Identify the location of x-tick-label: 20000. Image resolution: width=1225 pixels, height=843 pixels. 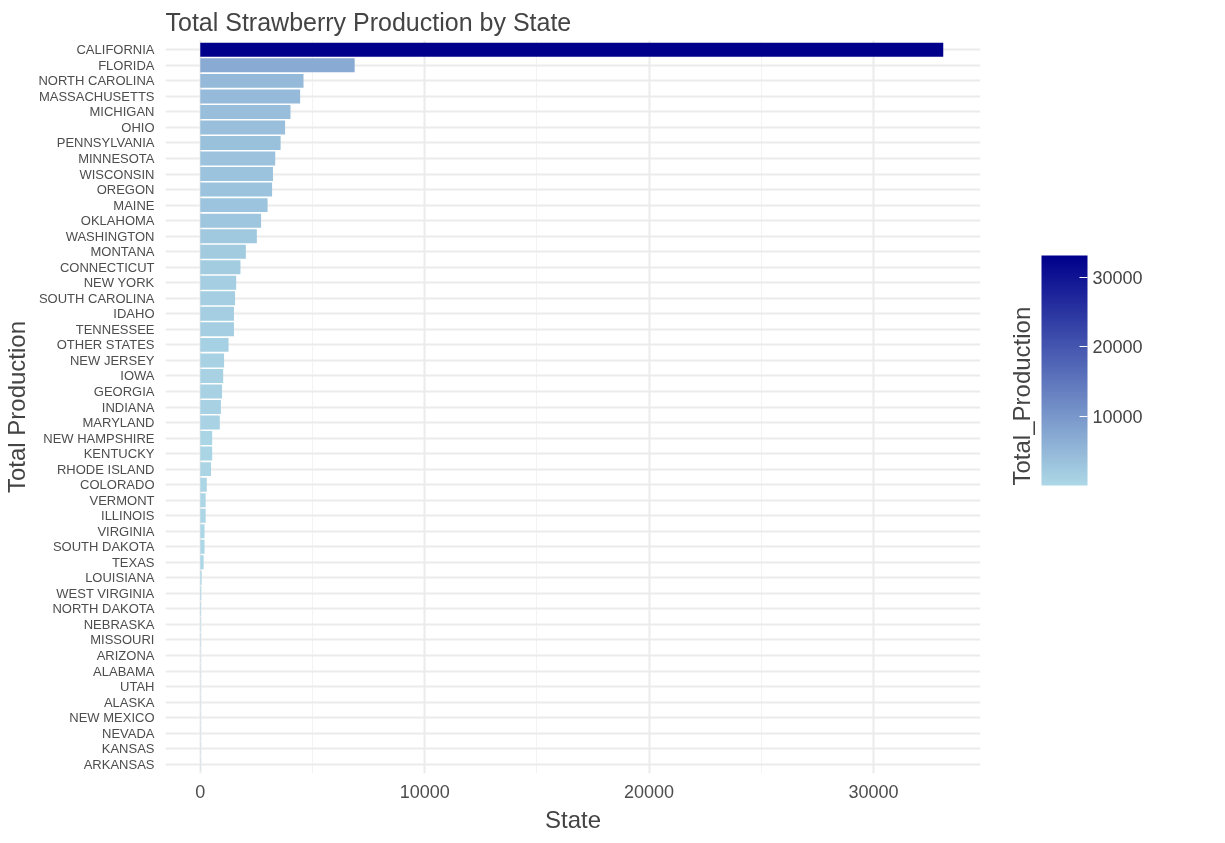
(649, 791).